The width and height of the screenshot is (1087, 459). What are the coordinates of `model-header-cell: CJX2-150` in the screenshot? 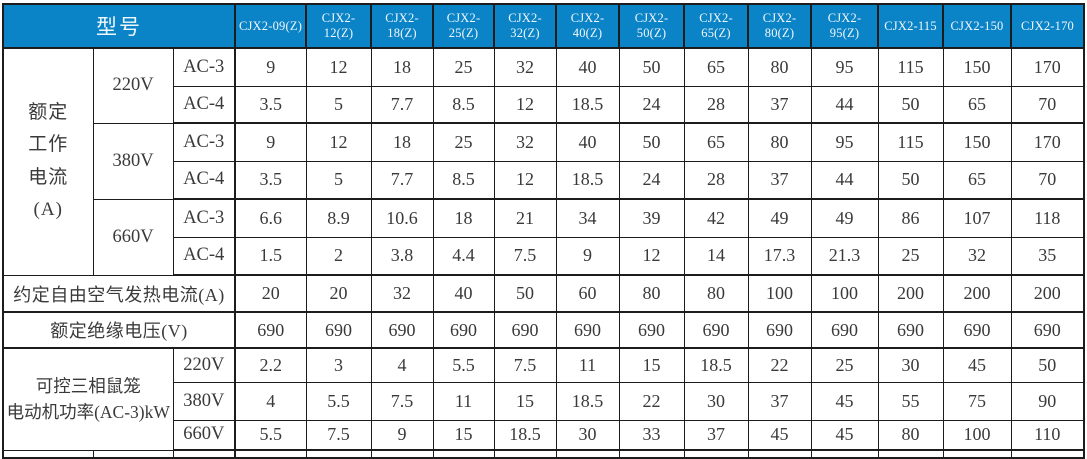 It's located at (977, 26).